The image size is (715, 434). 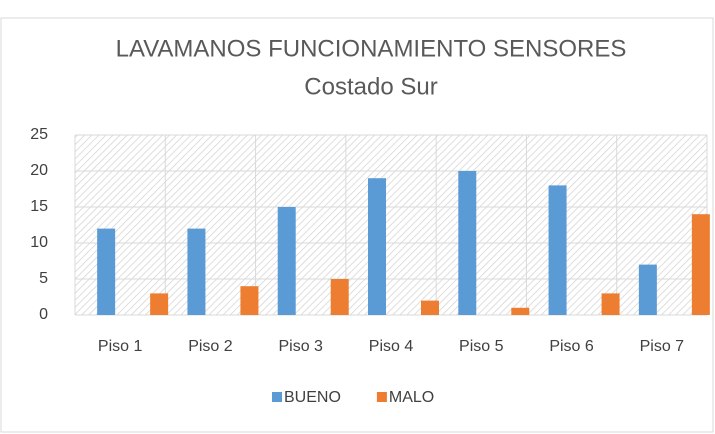 I want to click on x-tick-label: Piso 3, so click(x=300, y=346).